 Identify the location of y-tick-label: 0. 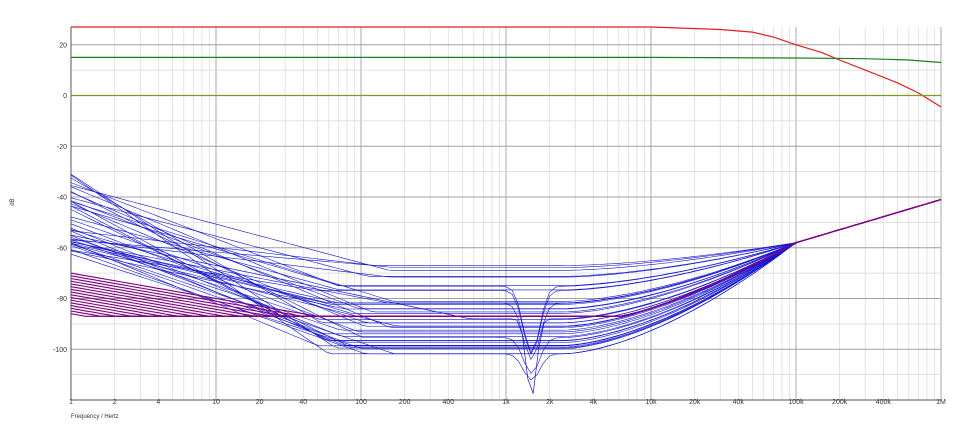
(65, 96).